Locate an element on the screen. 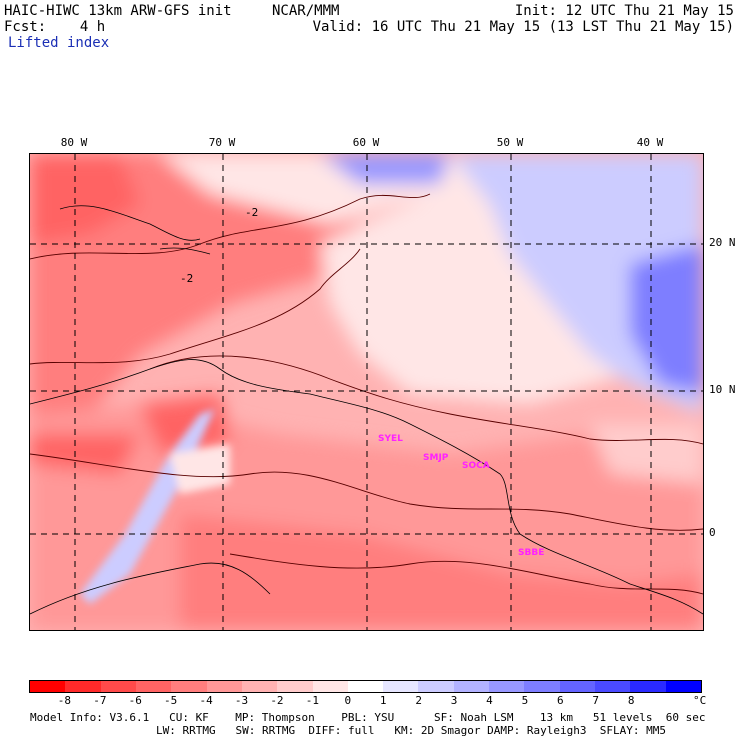 The height and width of the screenshot is (740, 740). init-time: Init: 12 UTC Thu 21 May 15 is located at coordinates (624, 11).